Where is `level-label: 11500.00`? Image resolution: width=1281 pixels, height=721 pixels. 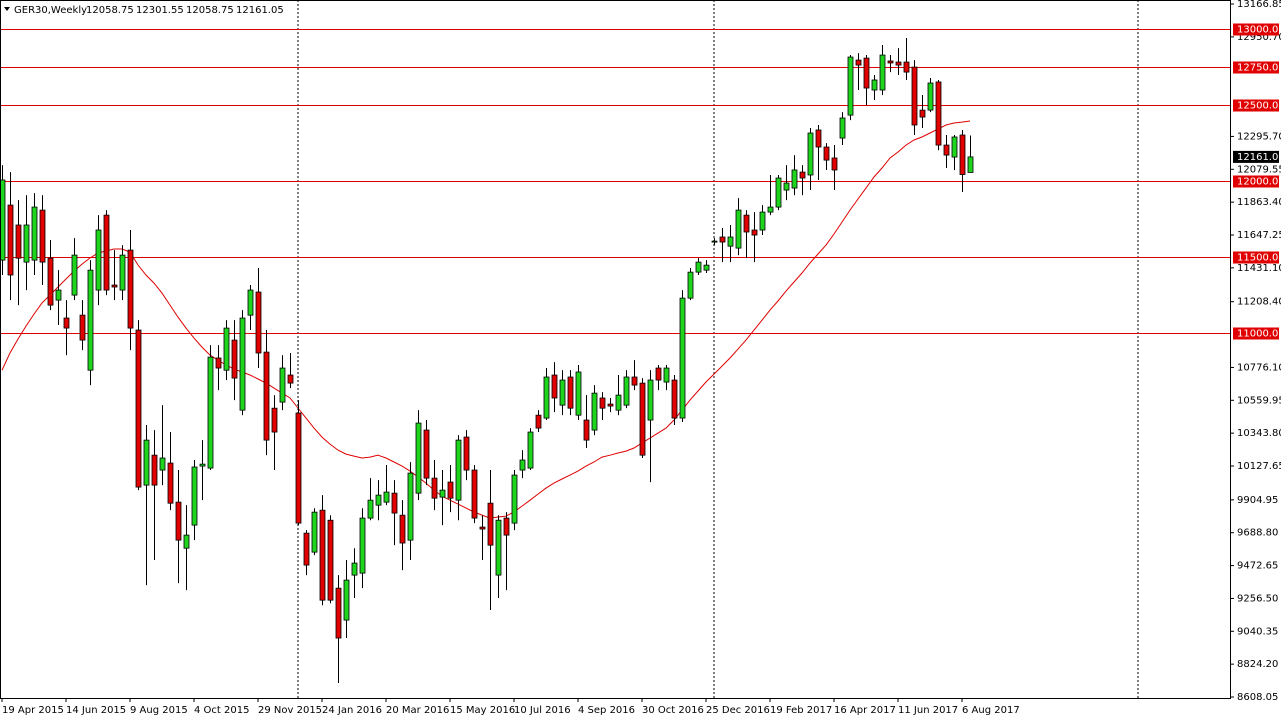 level-label: 11500.00 is located at coordinates (1259, 258).